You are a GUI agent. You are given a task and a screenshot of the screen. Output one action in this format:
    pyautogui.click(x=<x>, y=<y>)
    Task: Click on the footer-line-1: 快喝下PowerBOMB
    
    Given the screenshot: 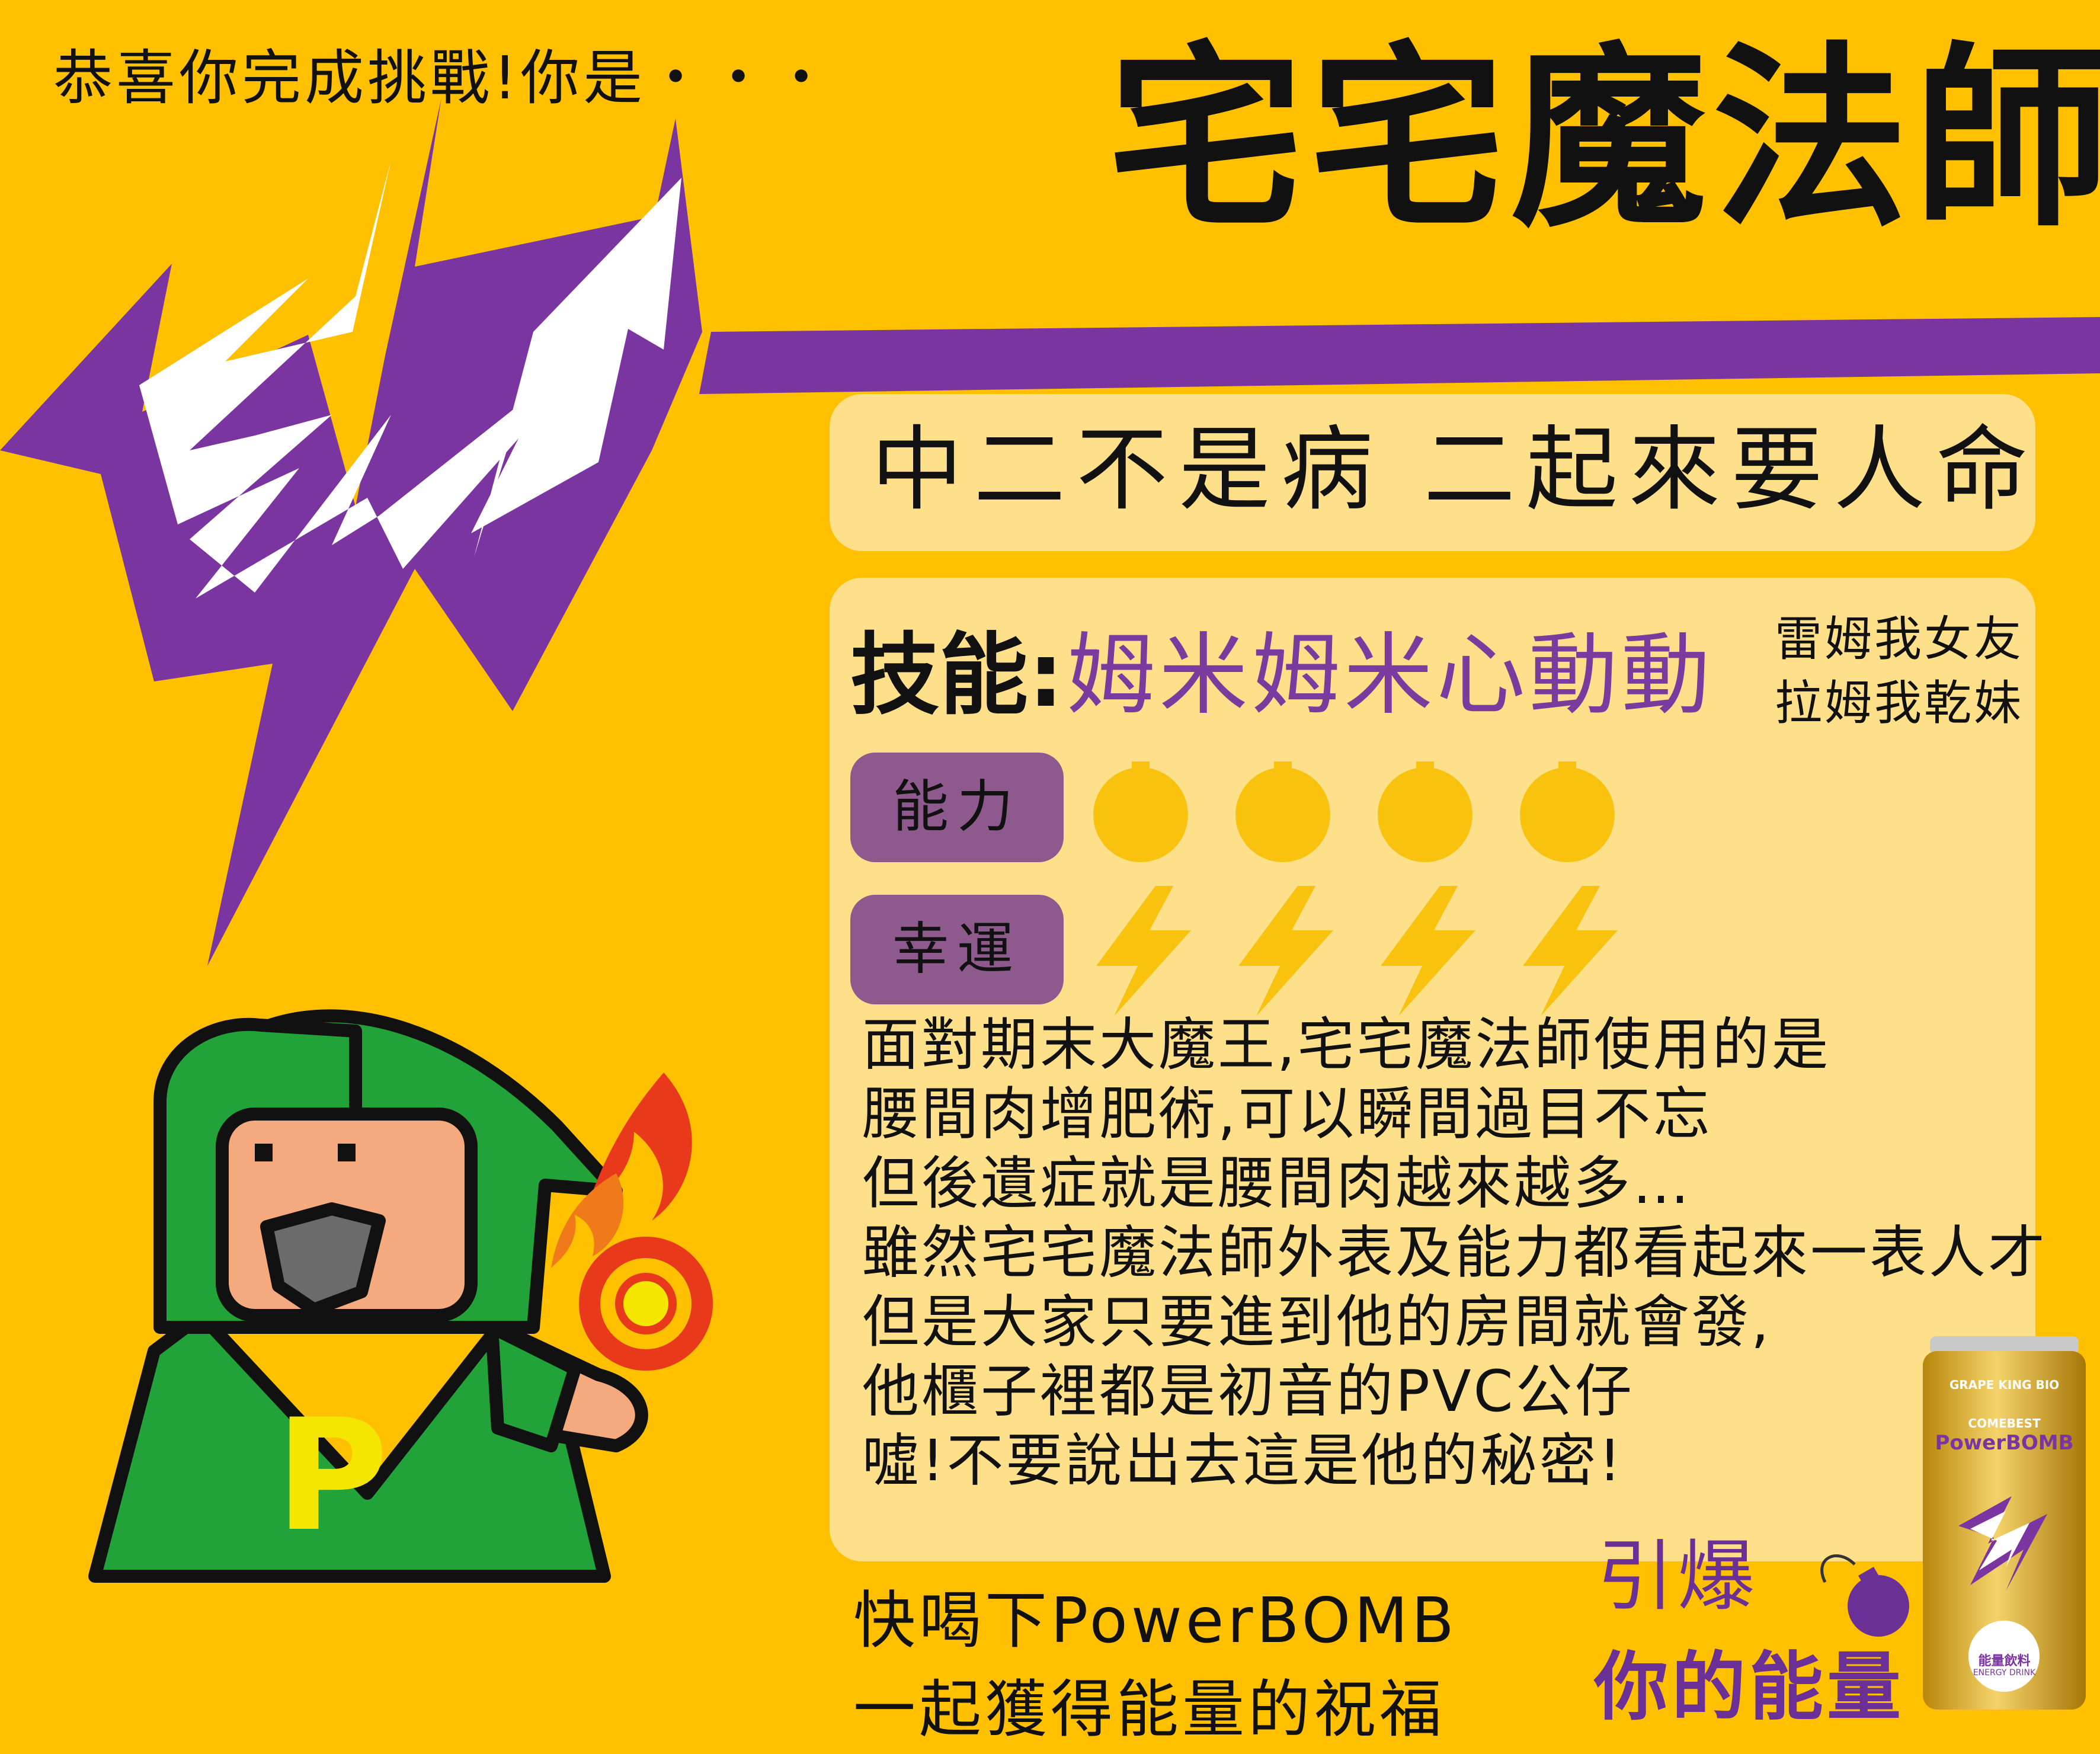 What is the action you would take?
    pyautogui.click(x=1155, y=1621)
    